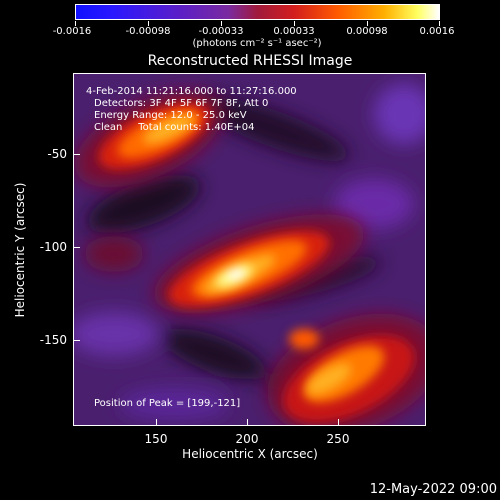  What do you see at coordinates (294, 31) in the screenshot?
I see `colorbar-label: 0.00033` at bounding box center [294, 31].